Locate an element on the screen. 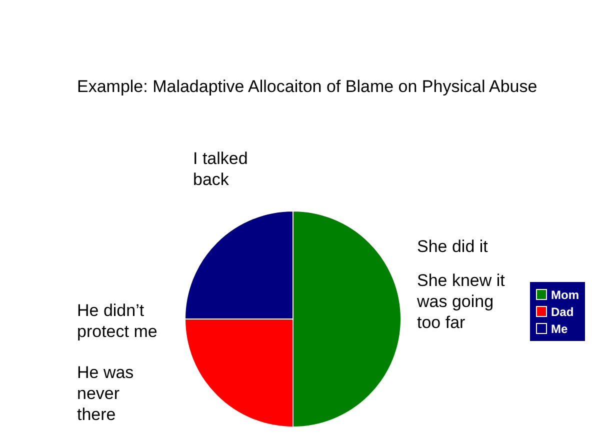 The height and width of the screenshot is (447, 592). text: He was never there is located at coordinates (106, 393).